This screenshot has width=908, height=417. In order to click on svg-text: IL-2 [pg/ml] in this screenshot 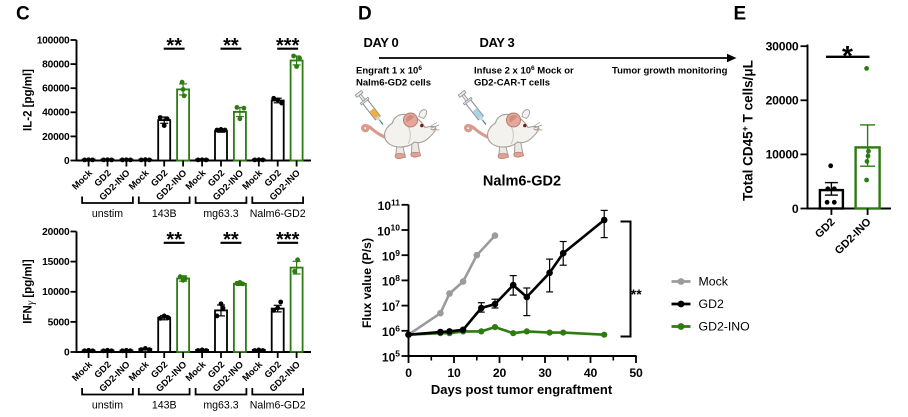, I will do `click(29, 100)`.